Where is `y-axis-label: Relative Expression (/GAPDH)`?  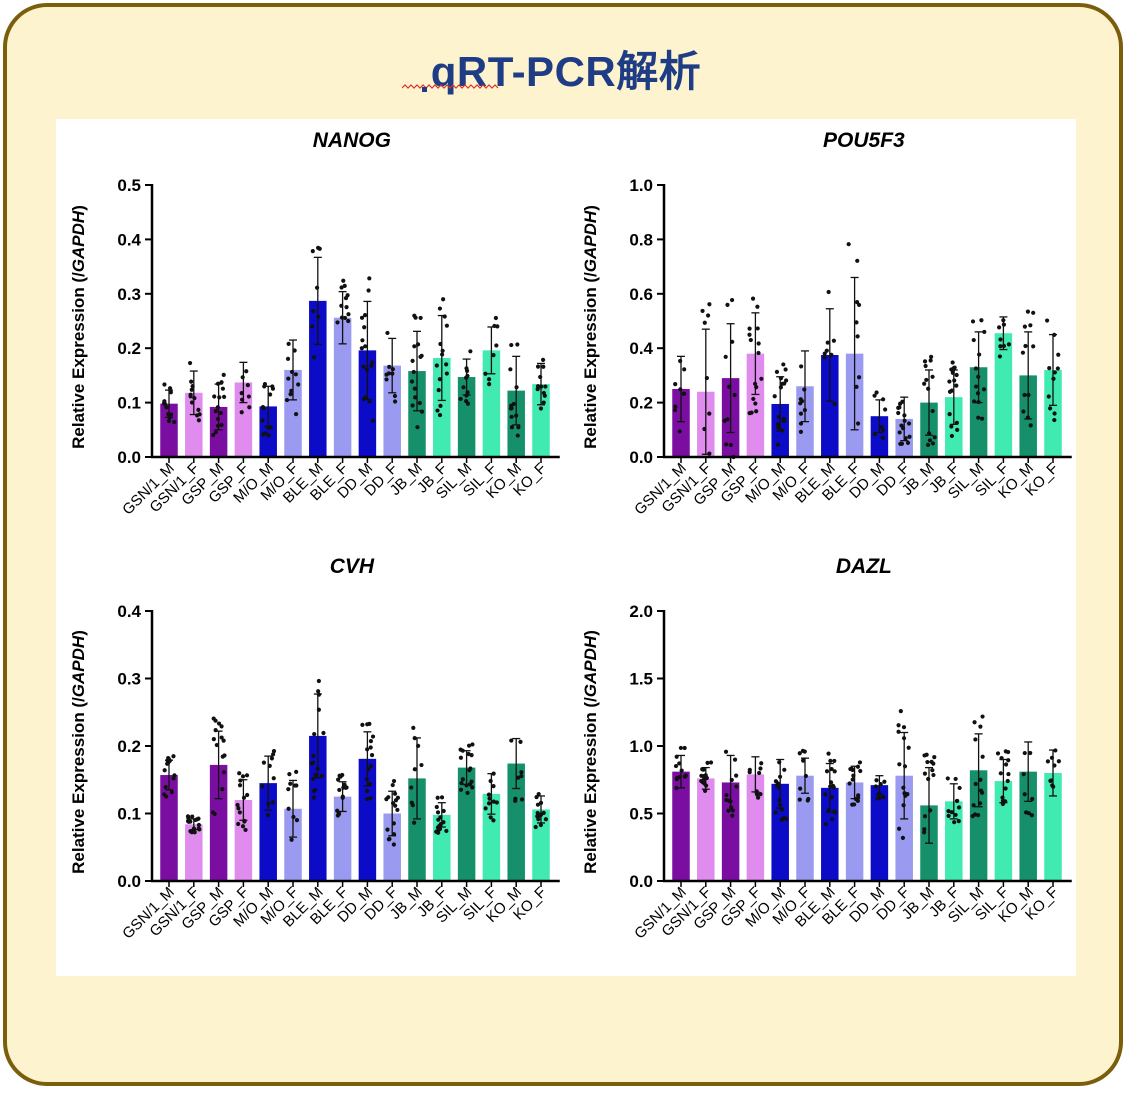 y-axis-label: Relative Expression (/GAPDH) is located at coordinates (590, 327).